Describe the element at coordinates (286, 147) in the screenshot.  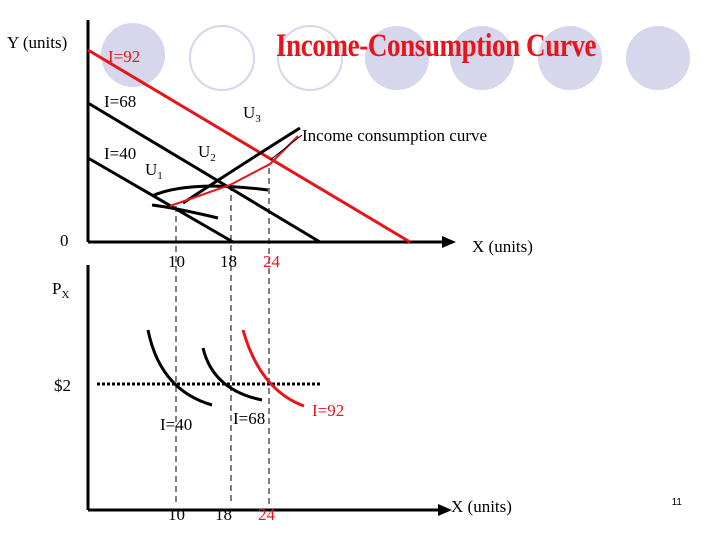
I see `icc-label-leader` at that location.